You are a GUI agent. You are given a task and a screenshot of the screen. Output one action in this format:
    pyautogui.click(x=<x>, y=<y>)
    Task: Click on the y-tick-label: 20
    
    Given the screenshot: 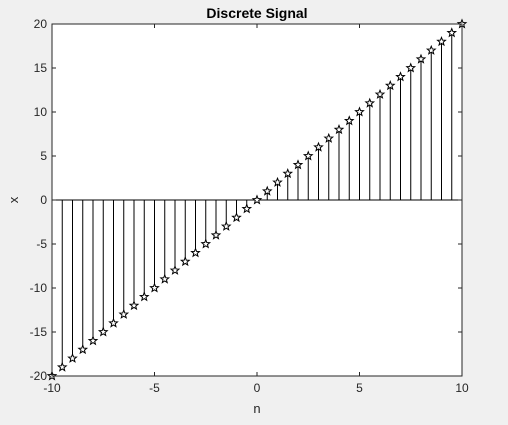 What is the action you would take?
    pyautogui.click(x=41, y=24)
    